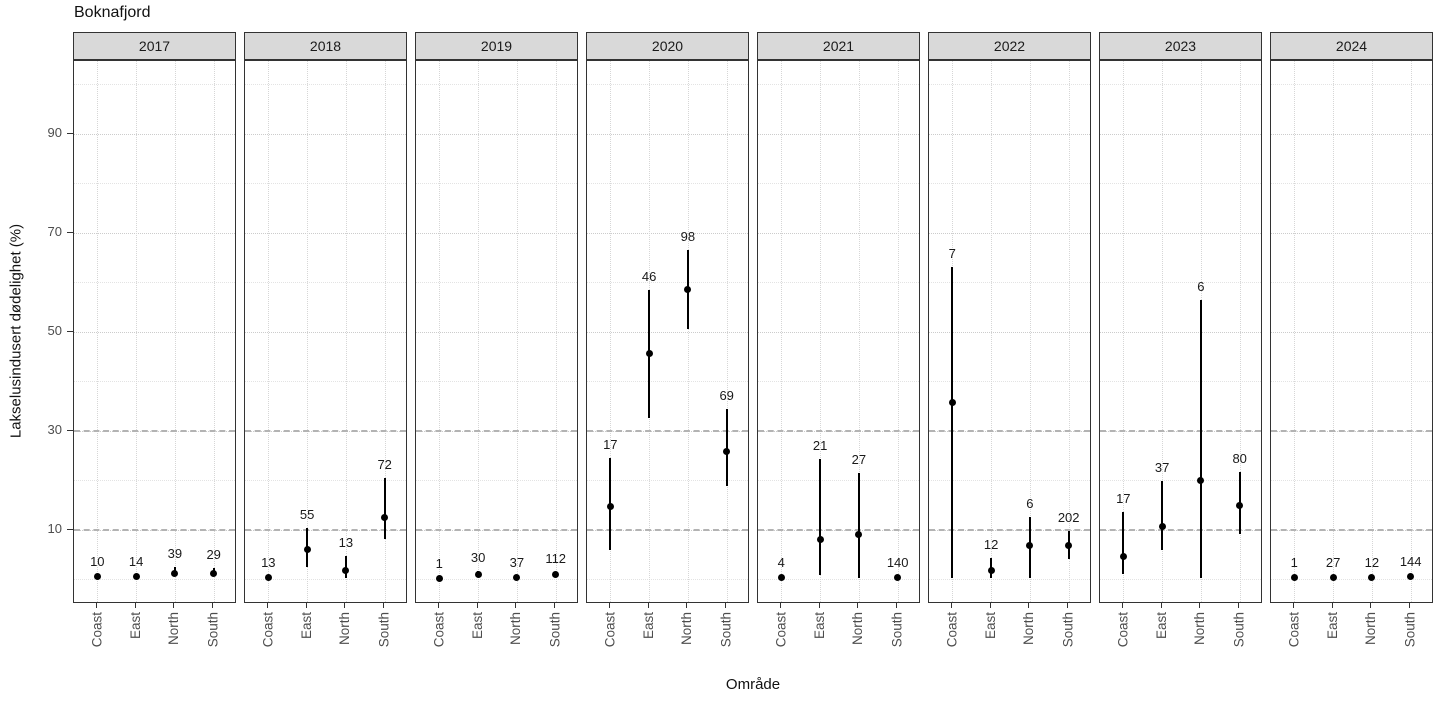 This screenshot has width=1438, height=707. I want to click on facet-2021: 2021 4 21 27 140 Coast East North South, so click(838, 352).